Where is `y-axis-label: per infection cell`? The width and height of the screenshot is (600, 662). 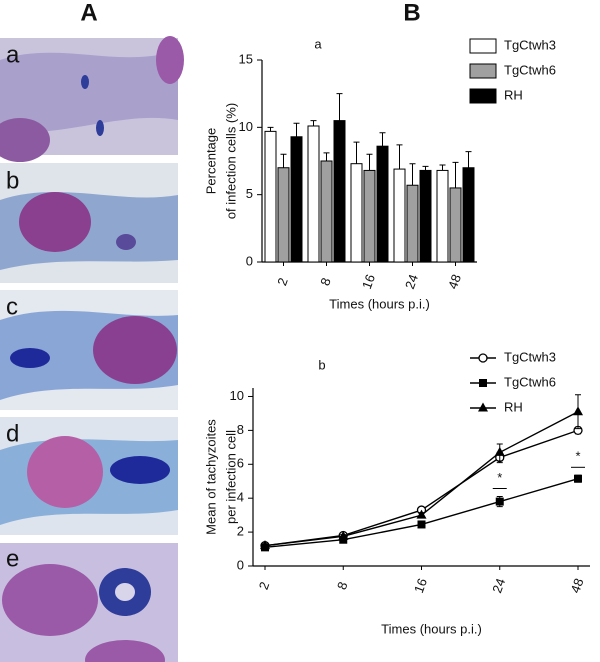
y-axis-label: per infection cell is located at coordinates (230, 477).